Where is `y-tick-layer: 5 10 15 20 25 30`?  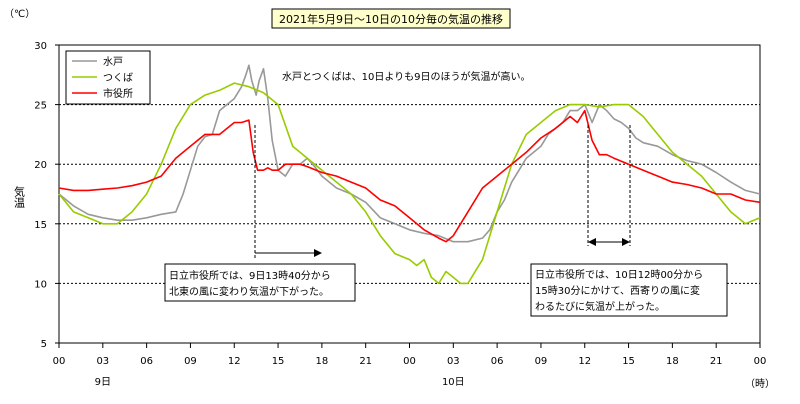
y-tick-layer: 5 10 15 20 25 30 is located at coordinates (46, 195).